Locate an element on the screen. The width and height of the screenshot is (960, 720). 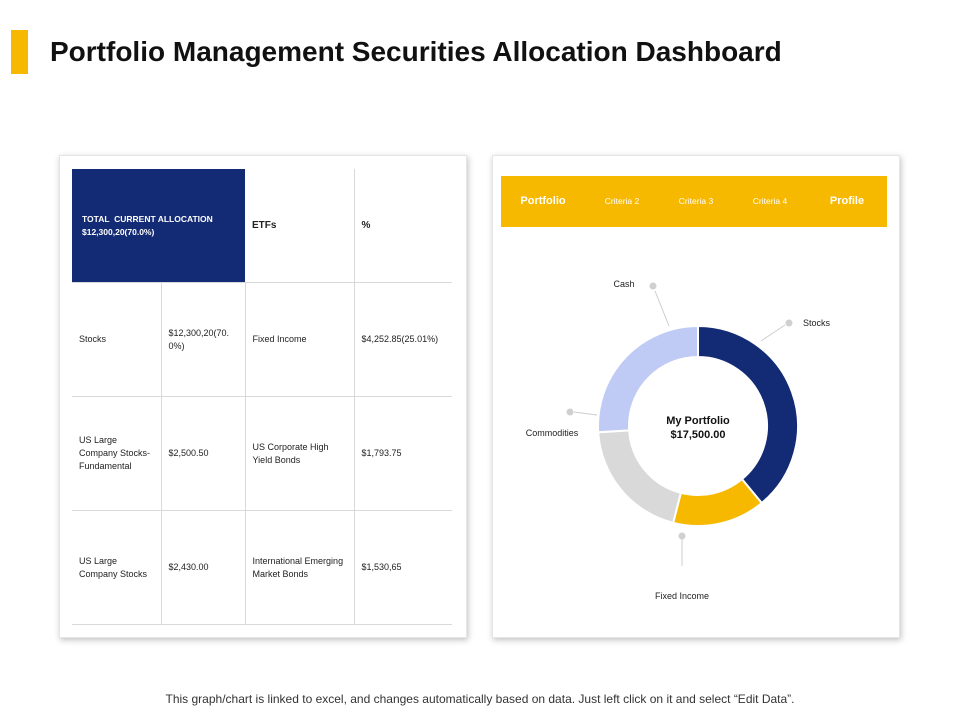
etfs-header: ETFs is located at coordinates (300, 226).